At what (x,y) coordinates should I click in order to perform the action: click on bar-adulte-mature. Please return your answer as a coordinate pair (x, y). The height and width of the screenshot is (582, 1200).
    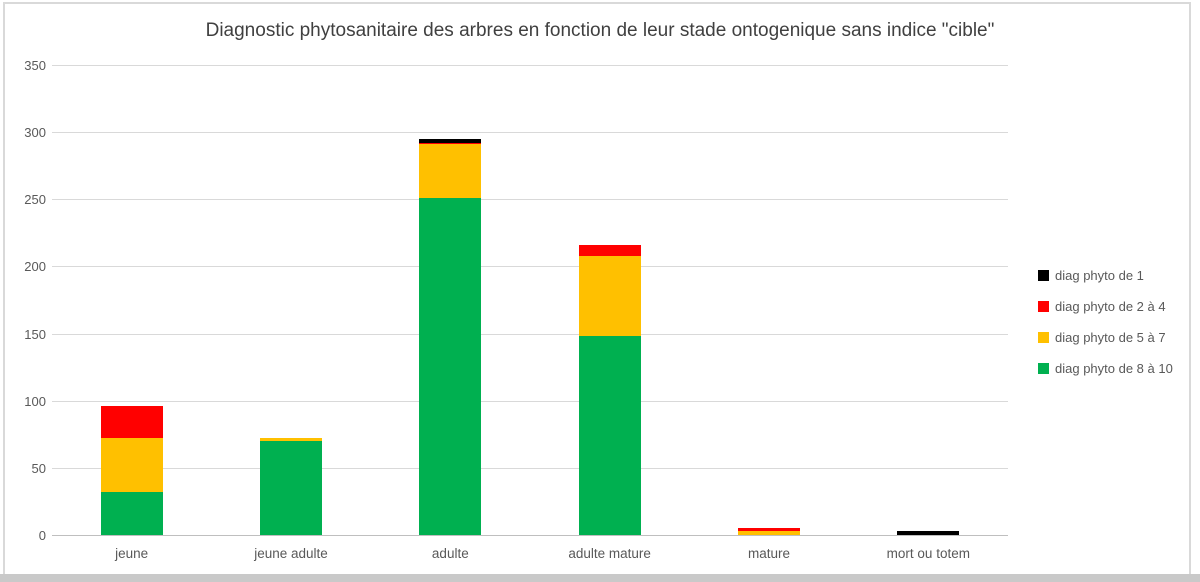
    Looking at the image, I should click on (609, 389).